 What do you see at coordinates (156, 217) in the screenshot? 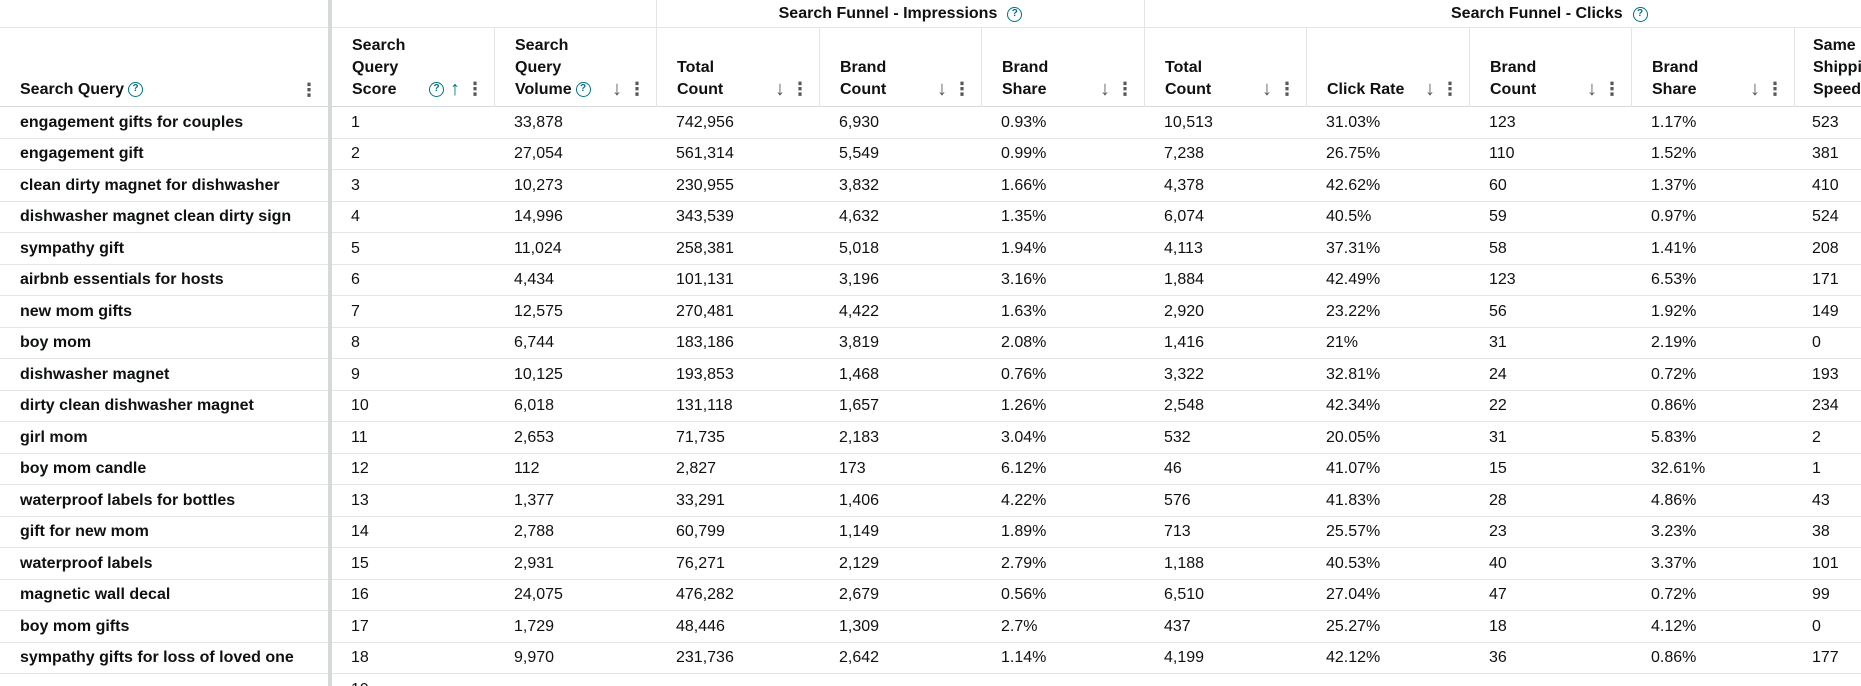
I see `cell-search-query: dishwasher magnet clean dirty sign` at bounding box center [156, 217].